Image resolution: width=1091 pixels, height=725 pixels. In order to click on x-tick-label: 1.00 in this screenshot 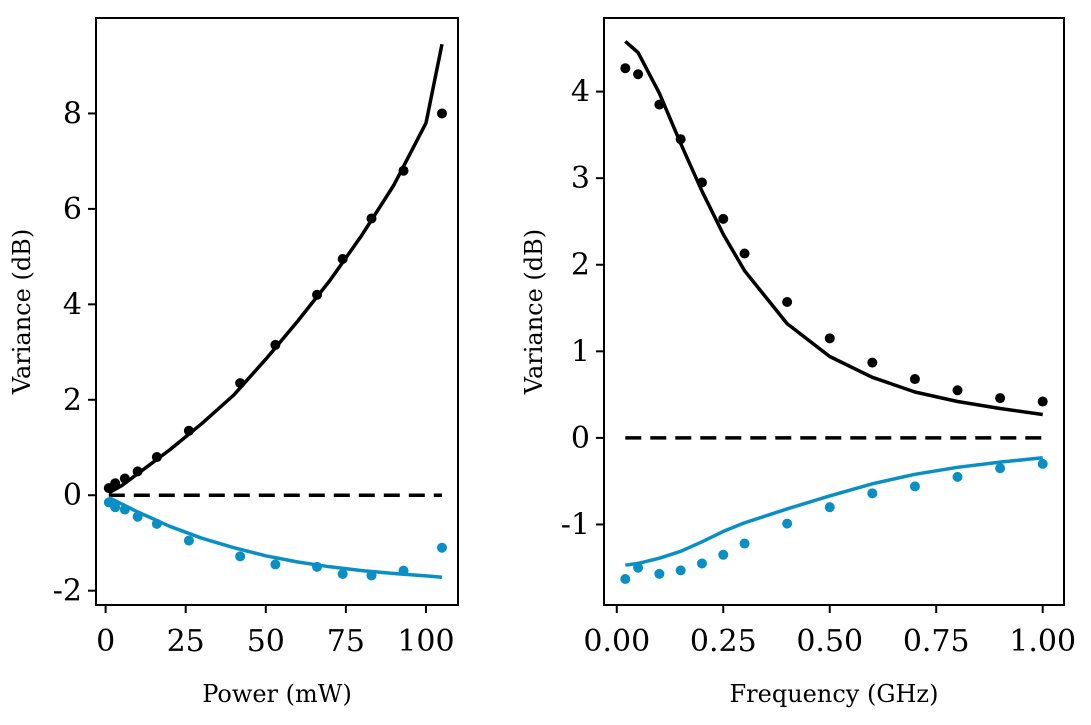, I will do `click(1042, 641)`.